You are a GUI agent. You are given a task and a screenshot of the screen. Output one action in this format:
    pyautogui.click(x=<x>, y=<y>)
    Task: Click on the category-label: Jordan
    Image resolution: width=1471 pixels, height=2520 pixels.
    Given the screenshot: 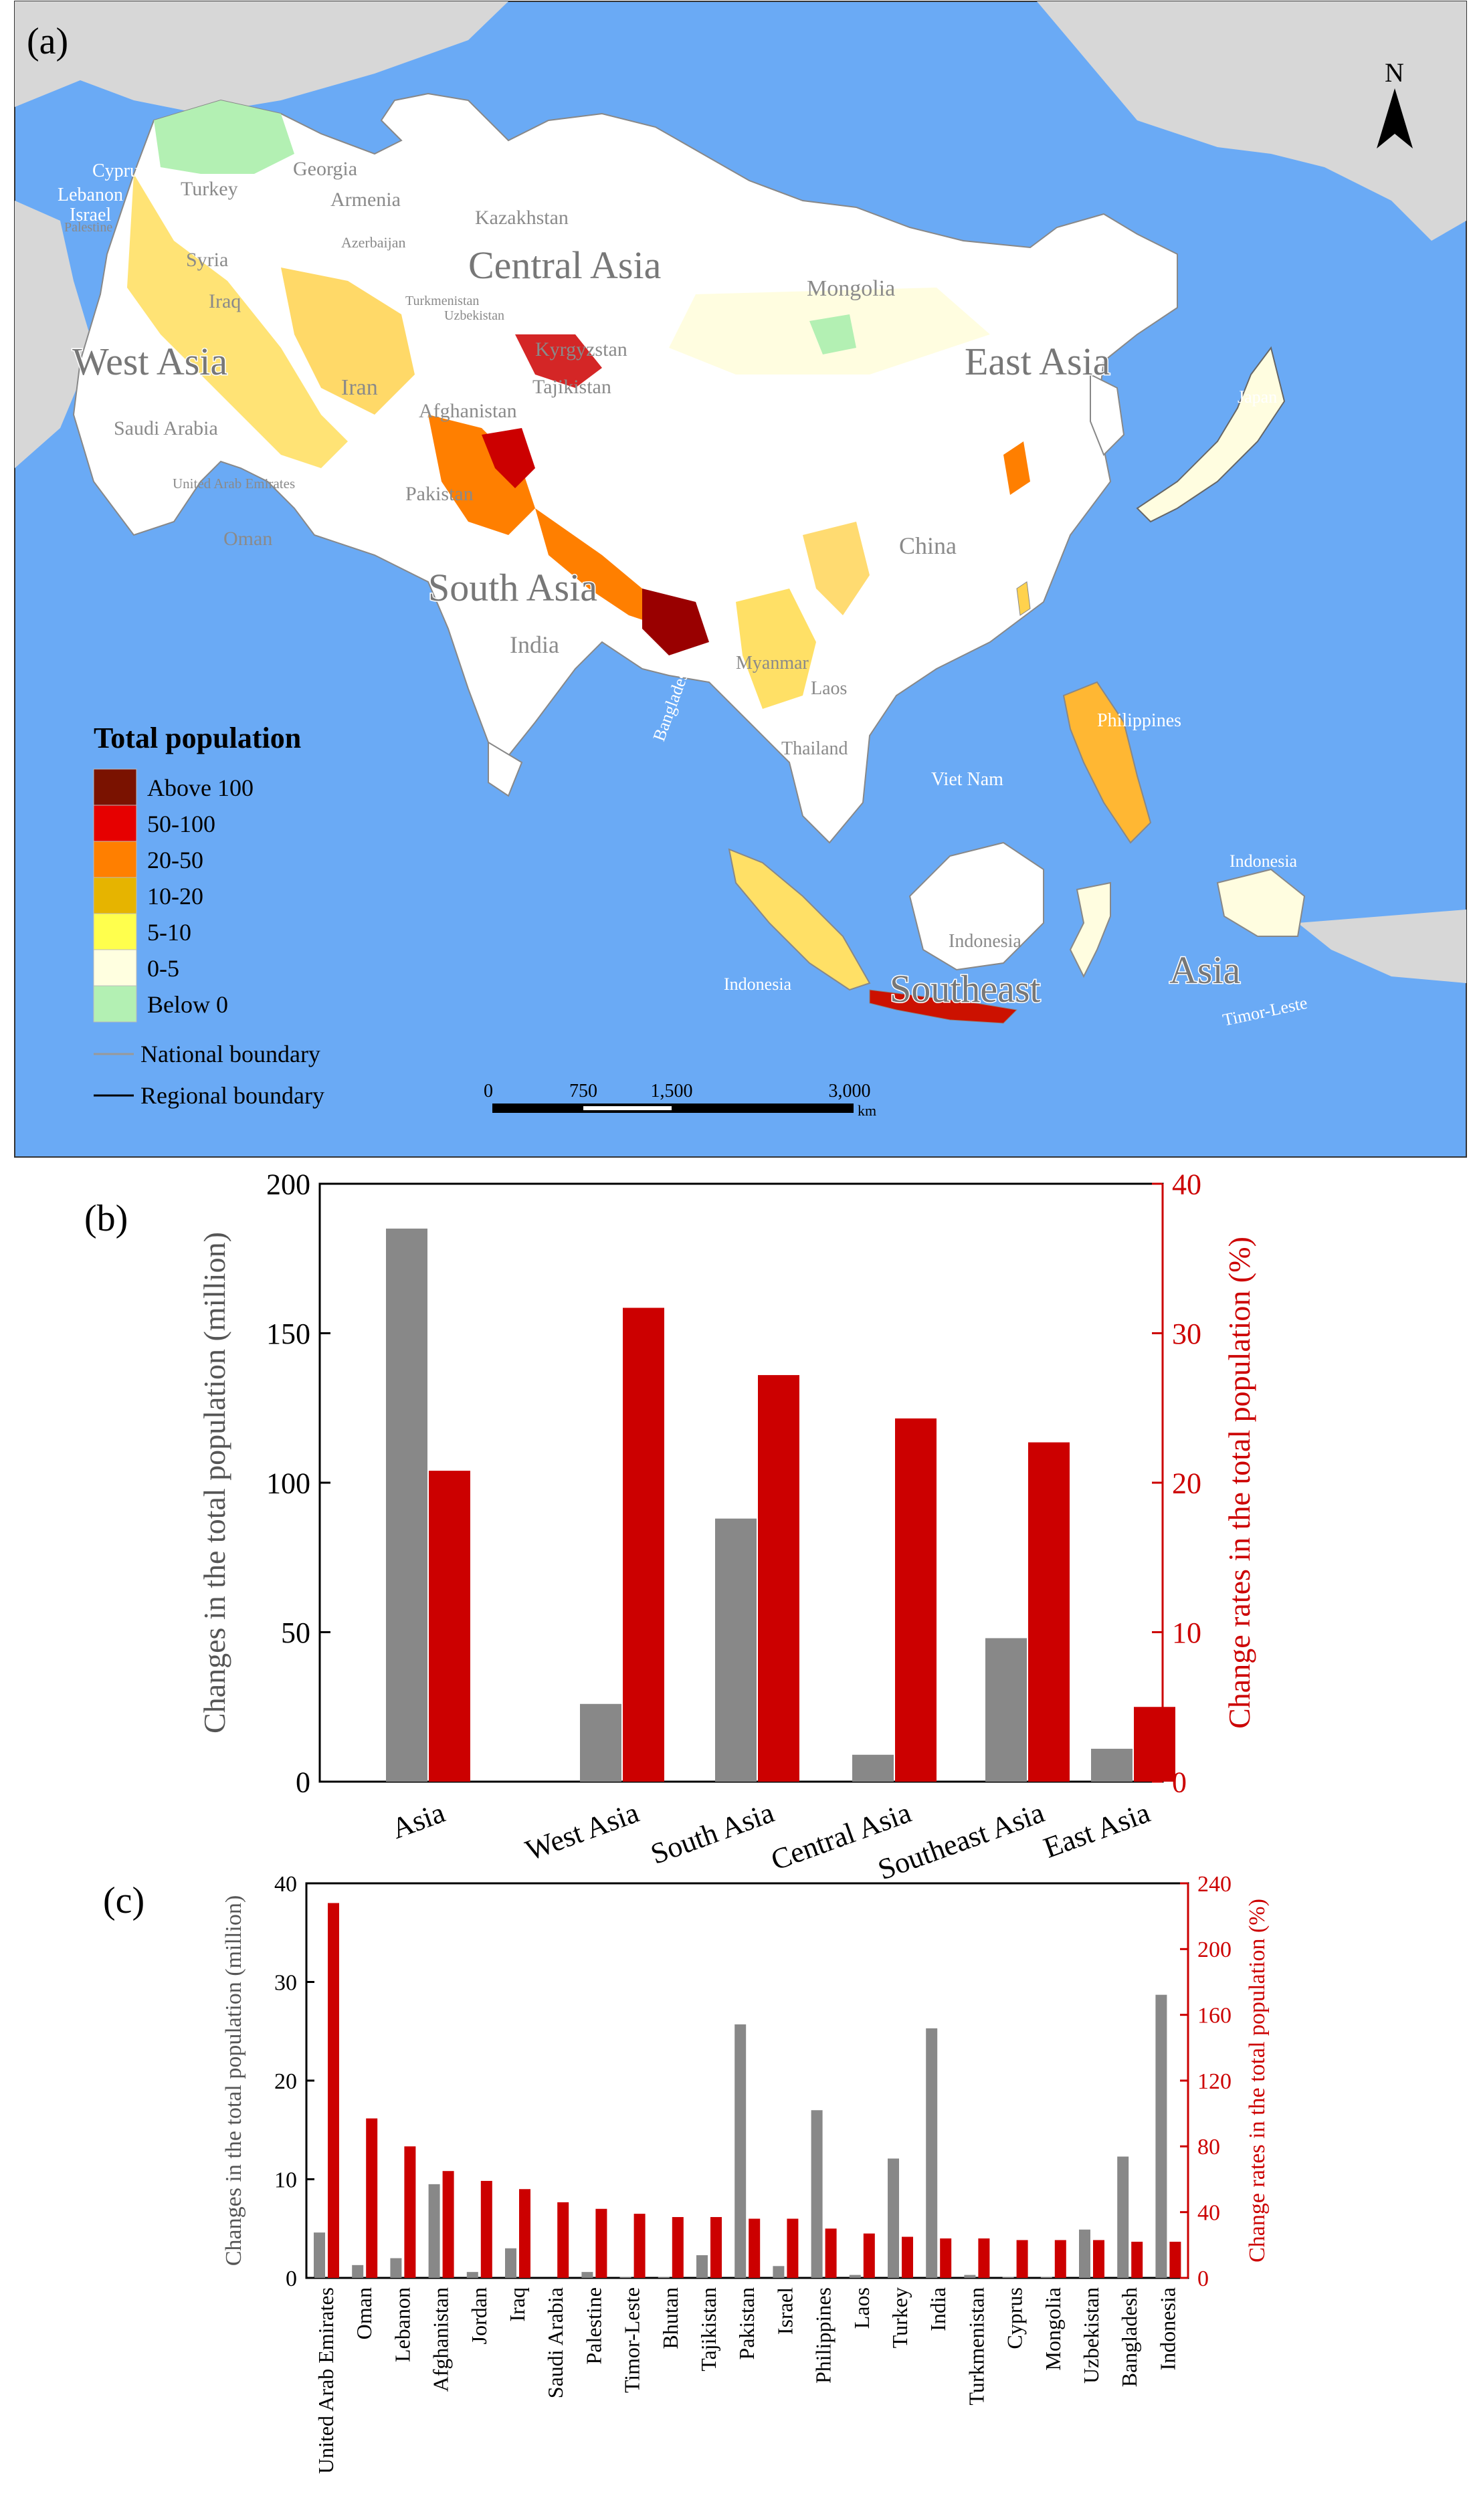 What is the action you would take?
    pyautogui.click(x=479, y=2315)
    